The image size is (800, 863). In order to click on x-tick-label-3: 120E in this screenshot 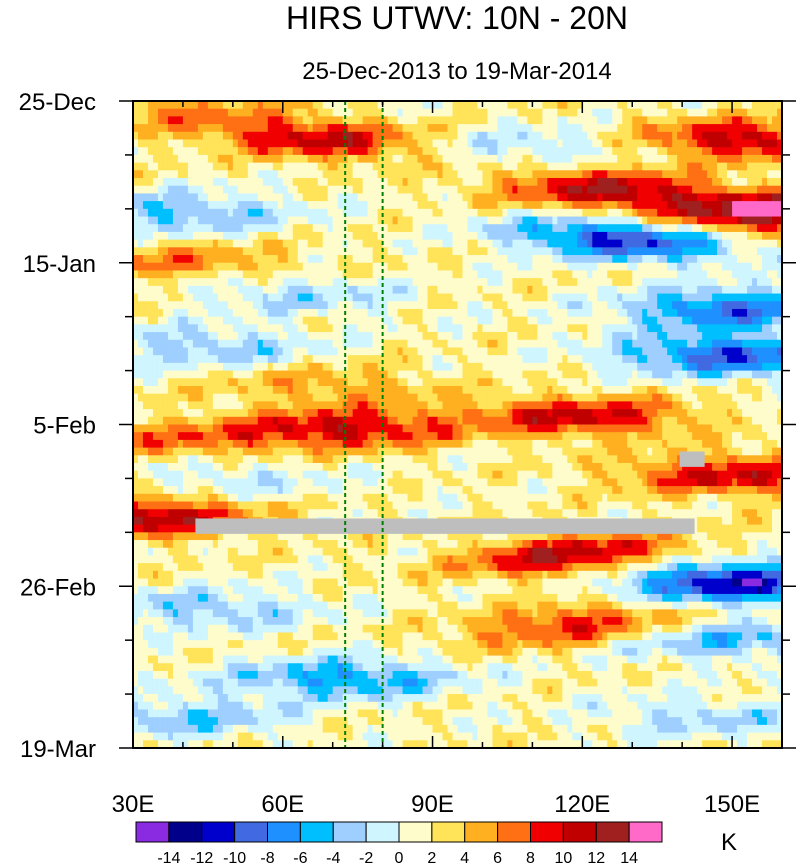, I will do `click(582, 804)`.